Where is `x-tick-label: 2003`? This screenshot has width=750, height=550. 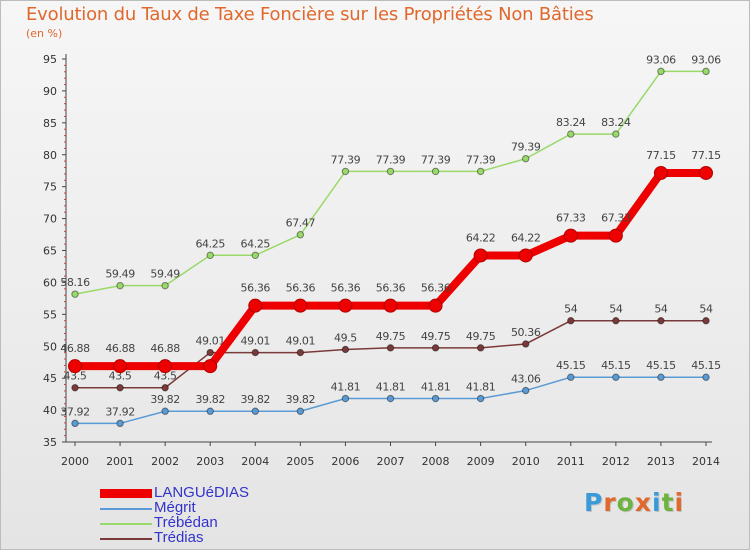 x-tick-label: 2003 is located at coordinates (210, 461).